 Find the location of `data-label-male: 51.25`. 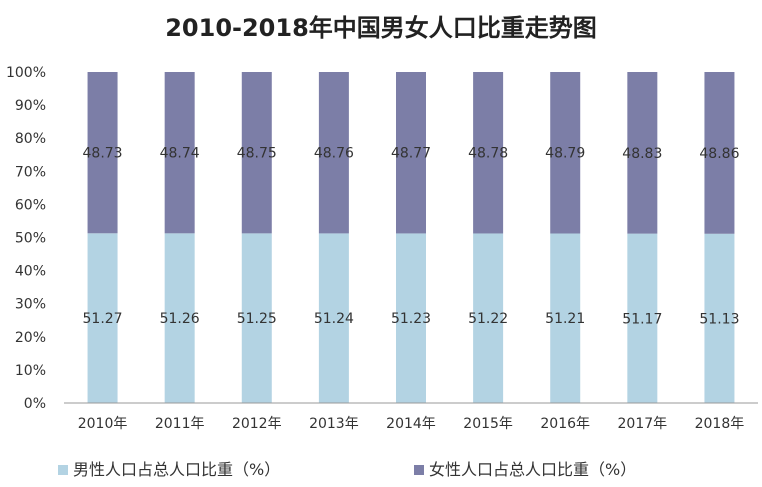

data-label-male: 51.25 is located at coordinates (257, 319).